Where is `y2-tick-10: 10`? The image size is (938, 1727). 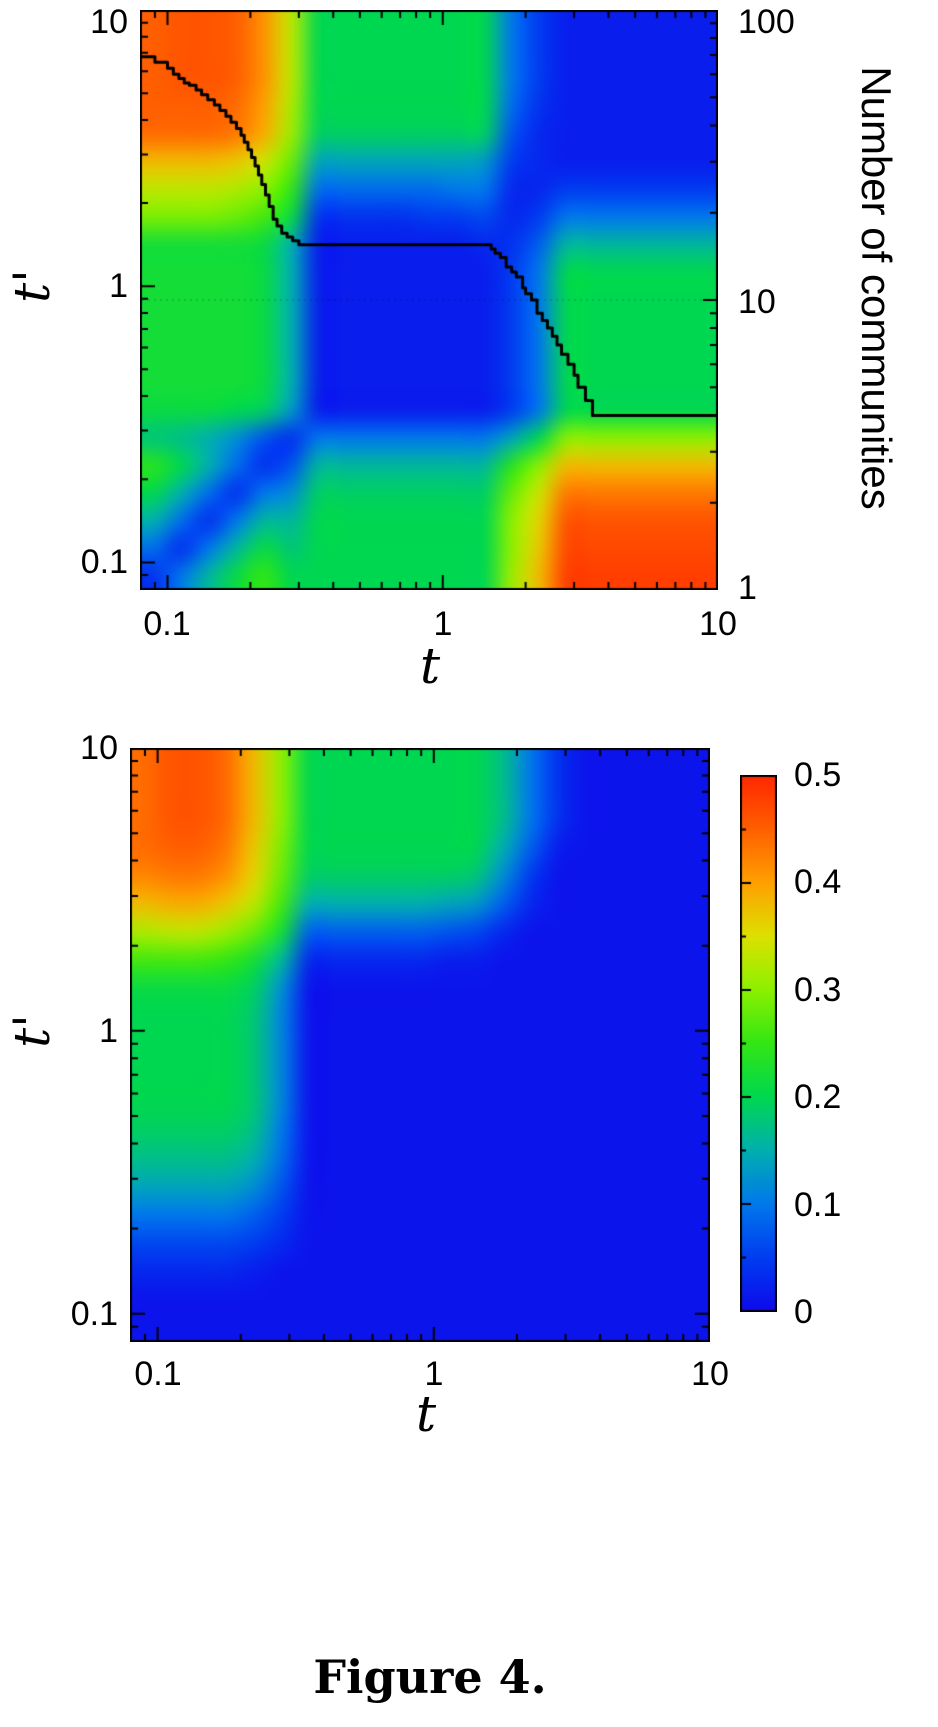
y2-tick-10: 10 is located at coordinates (757, 302).